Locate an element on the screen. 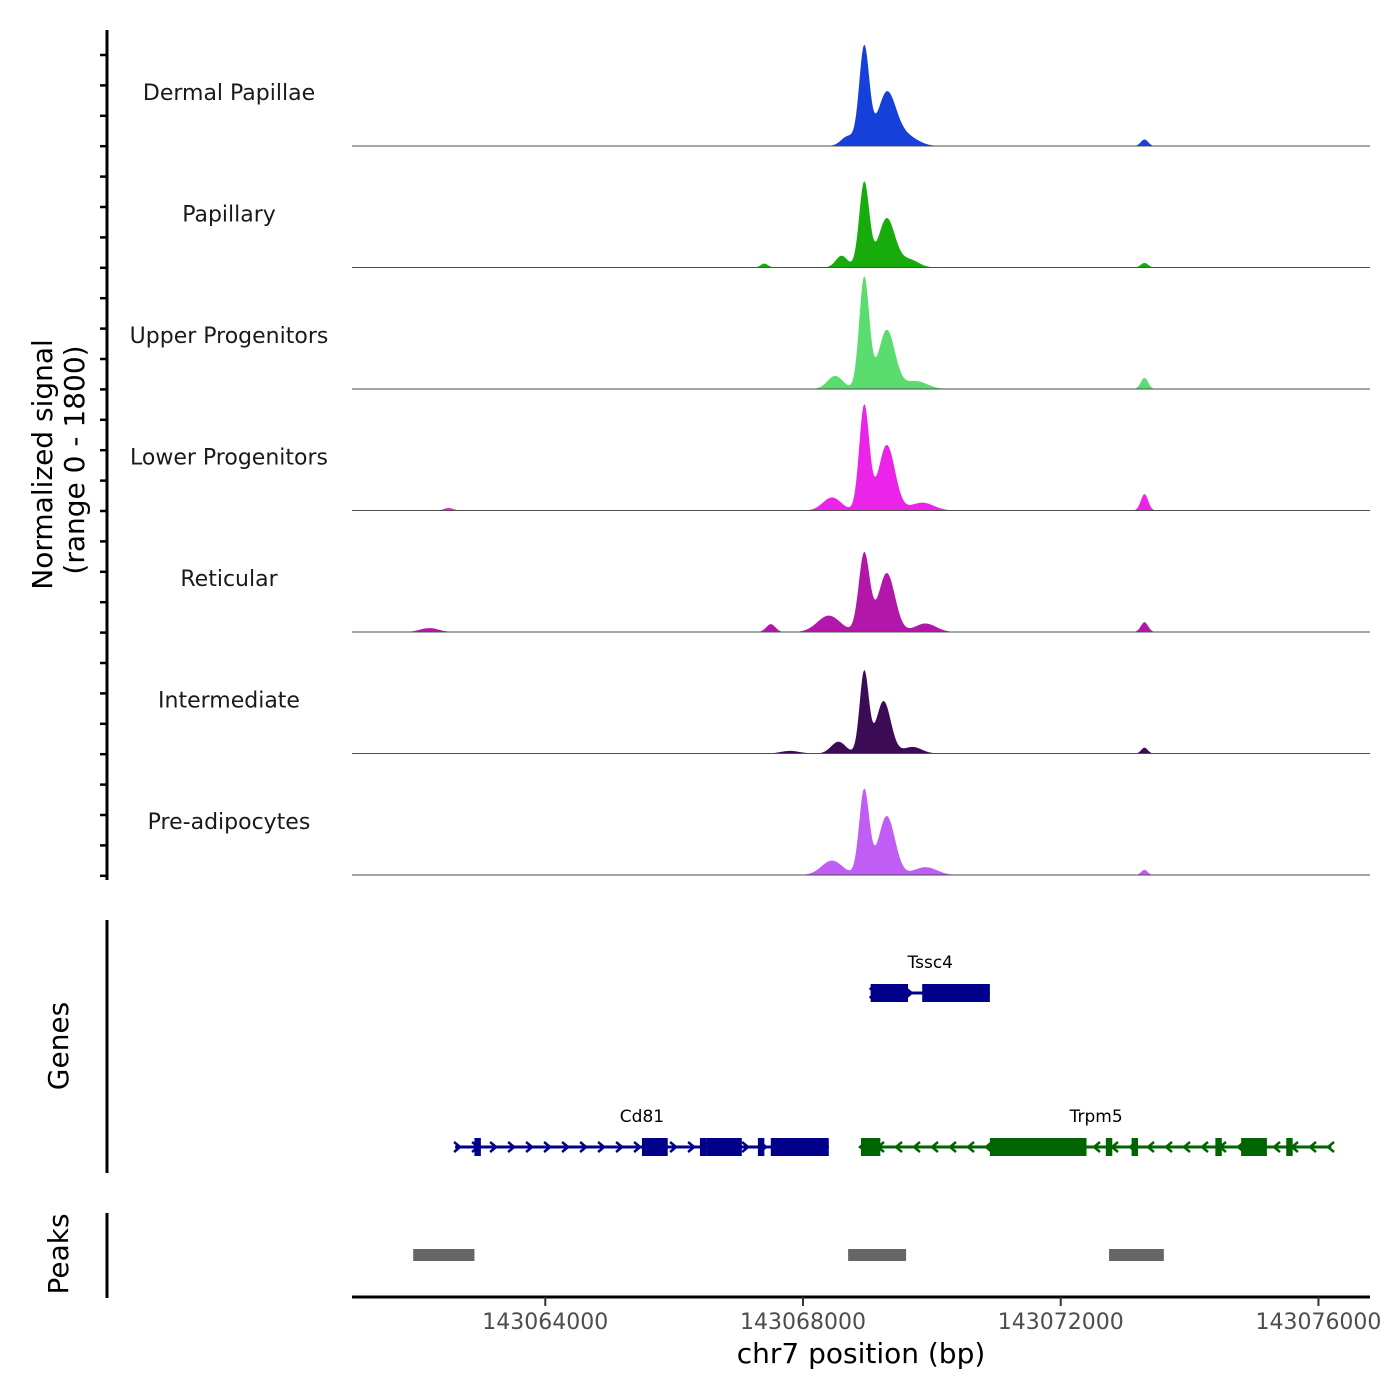  track-label-pre-adipocytes: Pre-adipocytes is located at coordinates (229, 822).